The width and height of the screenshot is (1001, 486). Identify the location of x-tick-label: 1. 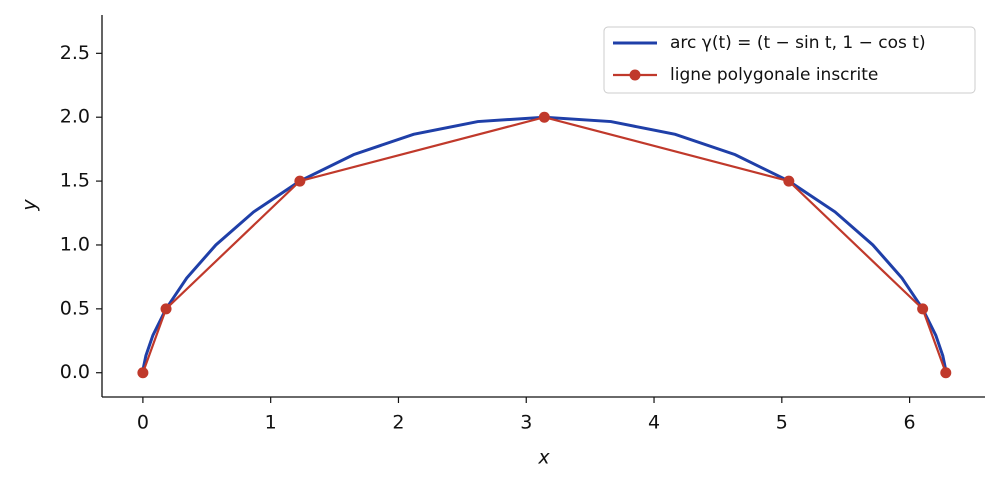
(271, 423).